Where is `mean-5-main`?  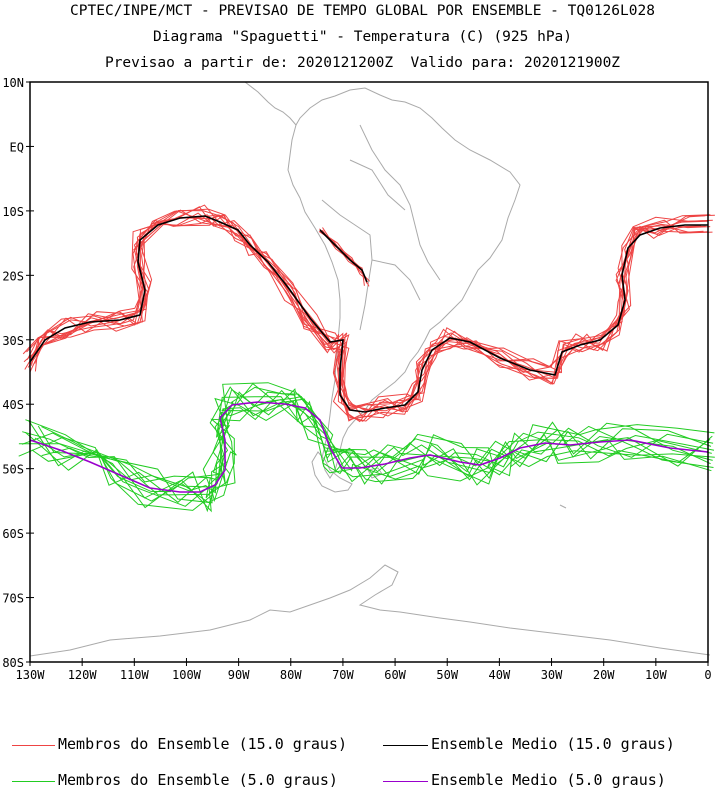 mean-5-main is located at coordinates (369, 447).